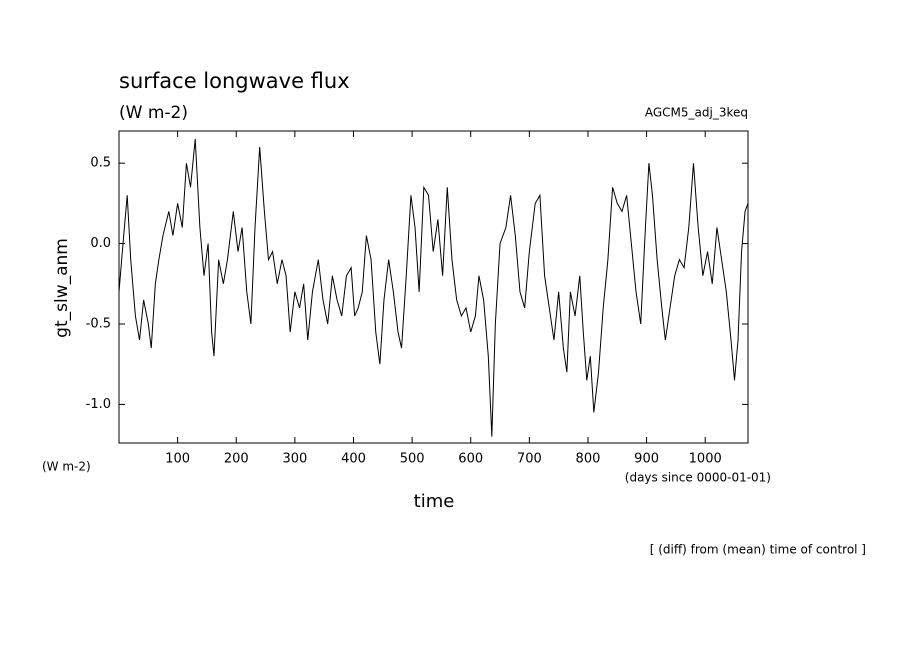 The width and height of the screenshot is (904, 654). Describe the element at coordinates (434, 501) in the screenshot. I see `x-axis-label: time` at that location.